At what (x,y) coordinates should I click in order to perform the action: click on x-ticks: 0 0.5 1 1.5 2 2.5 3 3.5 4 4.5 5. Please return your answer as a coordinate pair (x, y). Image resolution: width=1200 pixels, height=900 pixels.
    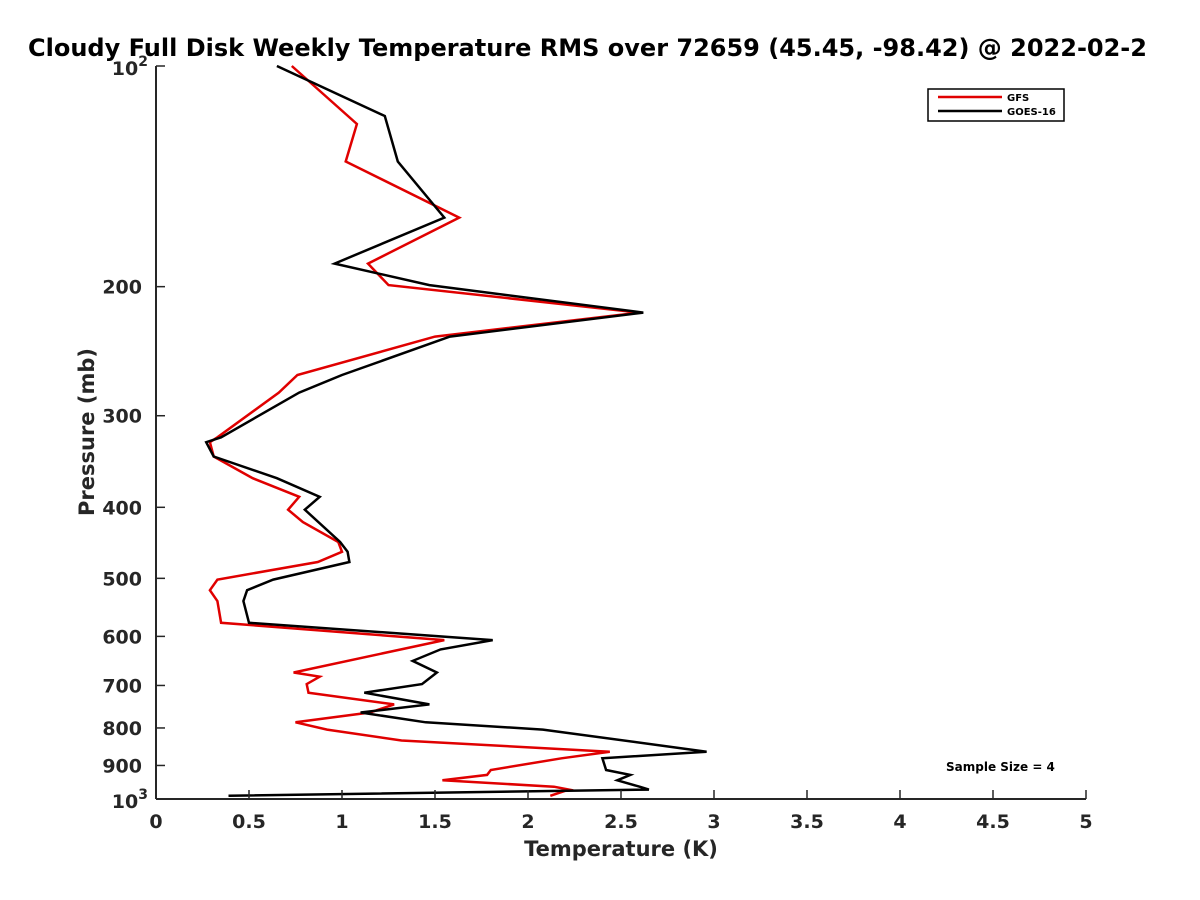
    Looking at the image, I should click on (621, 811).